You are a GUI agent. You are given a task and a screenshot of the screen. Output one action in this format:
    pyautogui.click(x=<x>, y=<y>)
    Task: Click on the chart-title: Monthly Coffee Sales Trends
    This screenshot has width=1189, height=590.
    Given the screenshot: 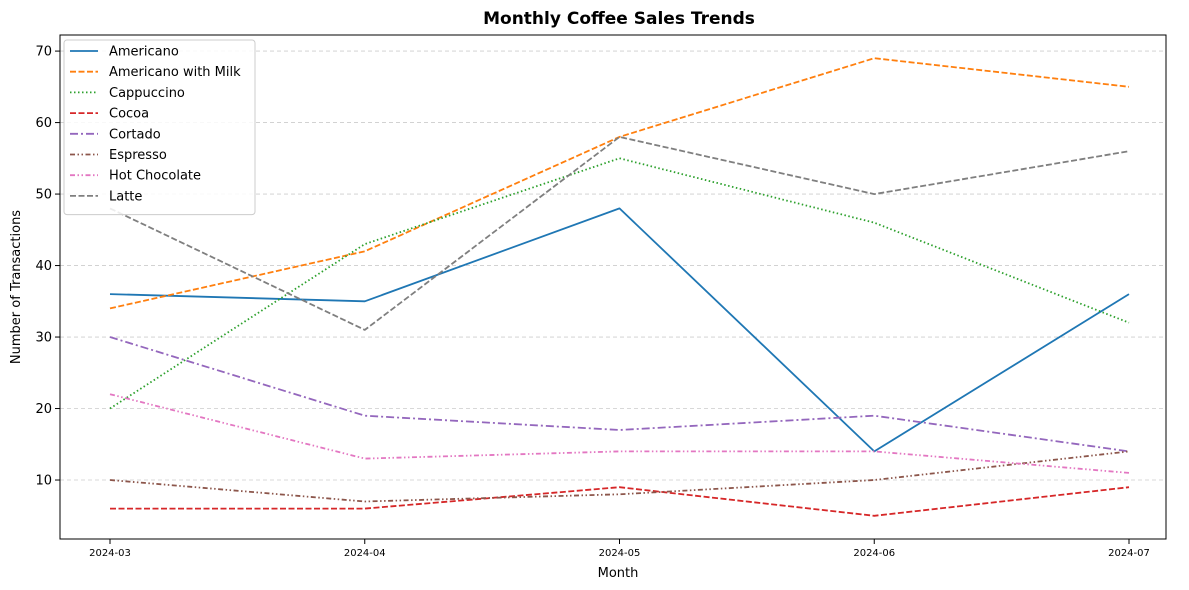 What is the action you would take?
    pyautogui.click(x=619, y=19)
    